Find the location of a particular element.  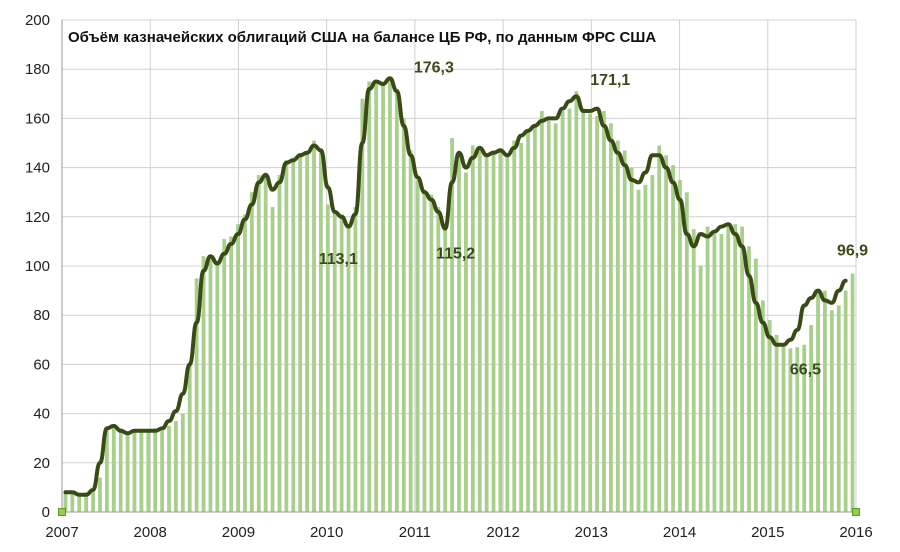

x-tick-label: 2010 is located at coordinates (326, 532).